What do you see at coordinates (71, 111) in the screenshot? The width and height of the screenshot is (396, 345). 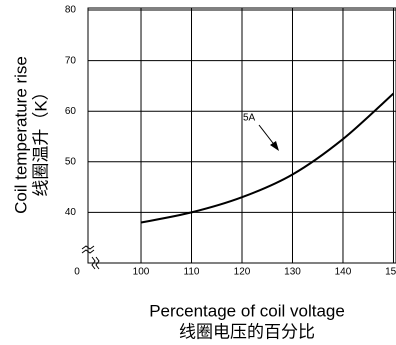 I see `y-tick-label: 60` at bounding box center [71, 111].